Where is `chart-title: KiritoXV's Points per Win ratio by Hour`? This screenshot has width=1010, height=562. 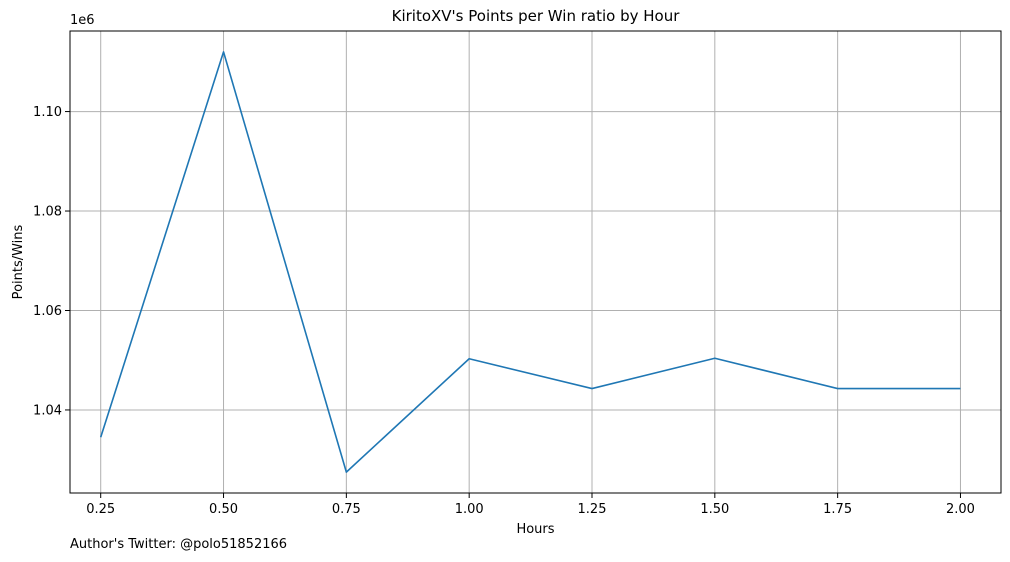 chart-title: KiritoXV's Points per Win ratio by Hour is located at coordinates (536, 16).